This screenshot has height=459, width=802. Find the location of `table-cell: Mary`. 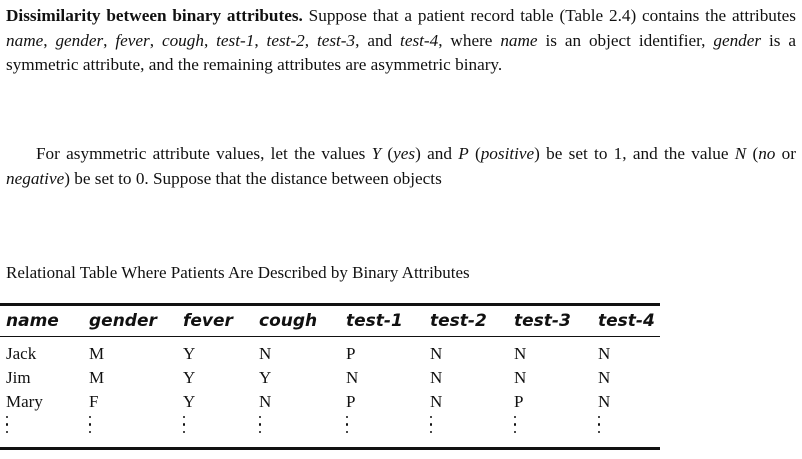

table-cell: Mary is located at coordinates (24, 401).